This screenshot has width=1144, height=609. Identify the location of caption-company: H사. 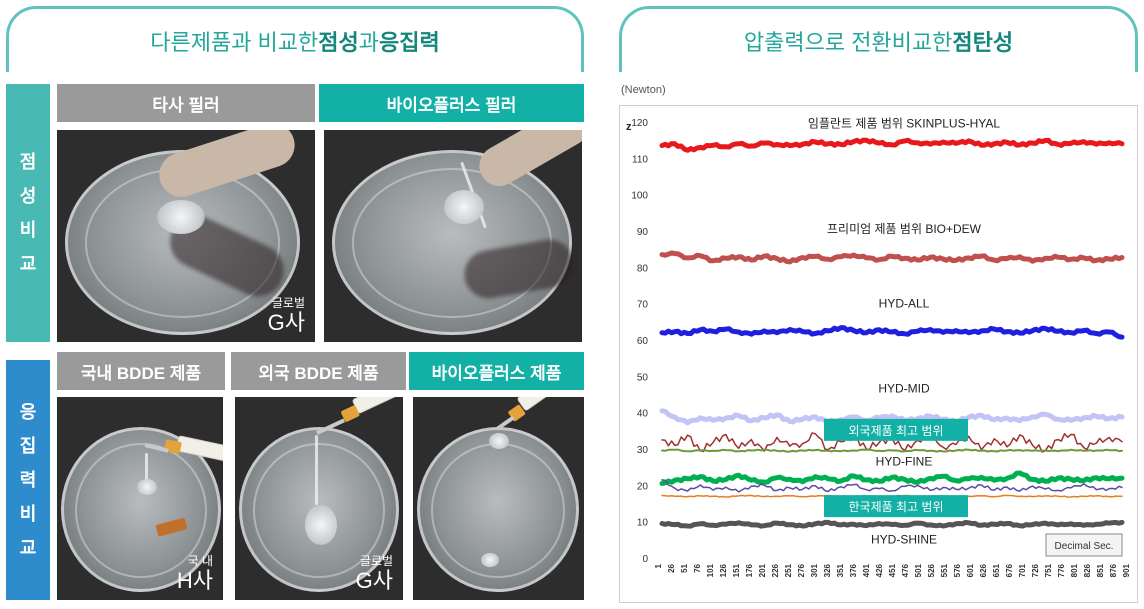
(194, 580).